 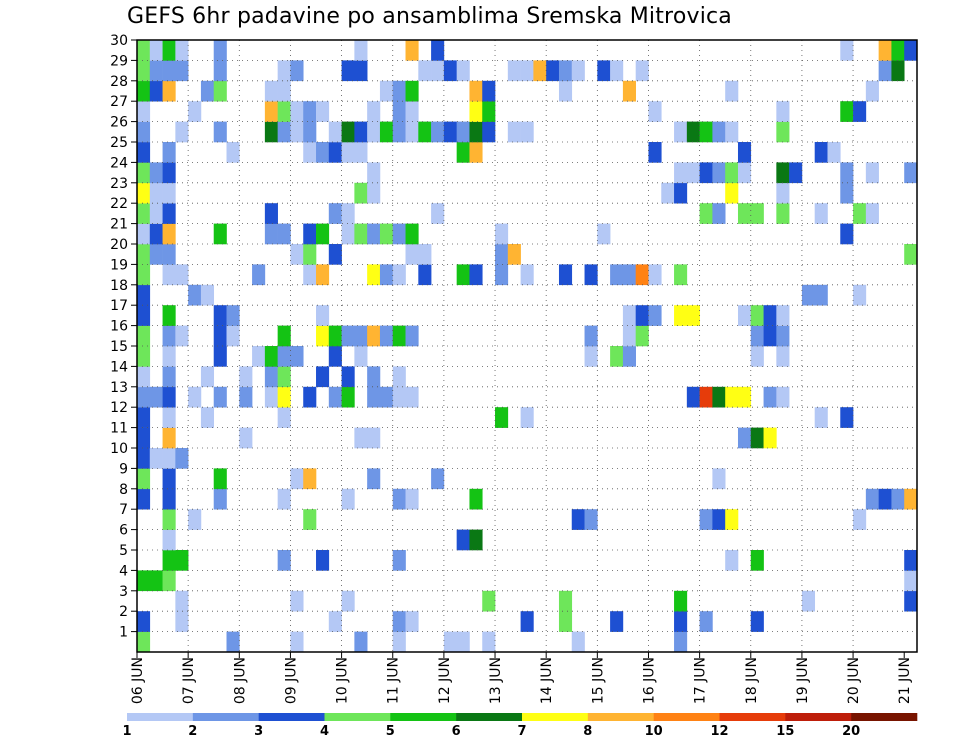 What do you see at coordinates (119, 61) in the screenshot?
I see `y-tick-label: 29` at bounding box center [119, 61].